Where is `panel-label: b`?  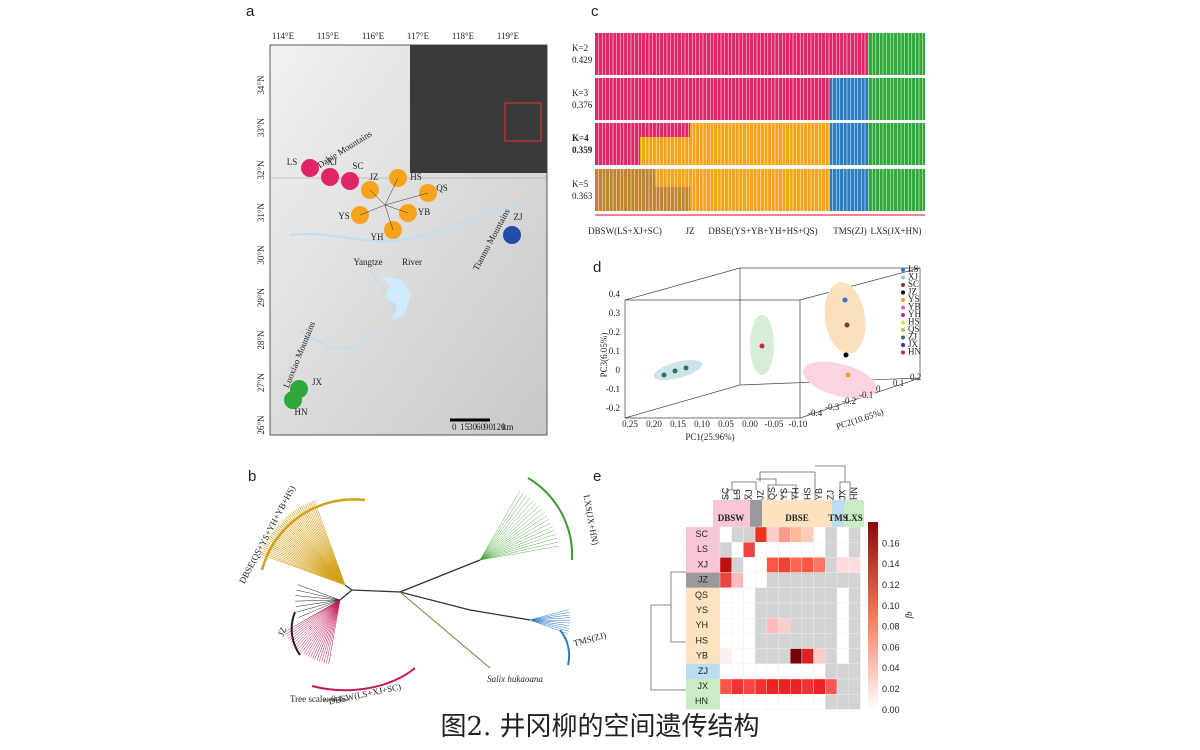
panel-label: b is located at coordinates (252, 476).